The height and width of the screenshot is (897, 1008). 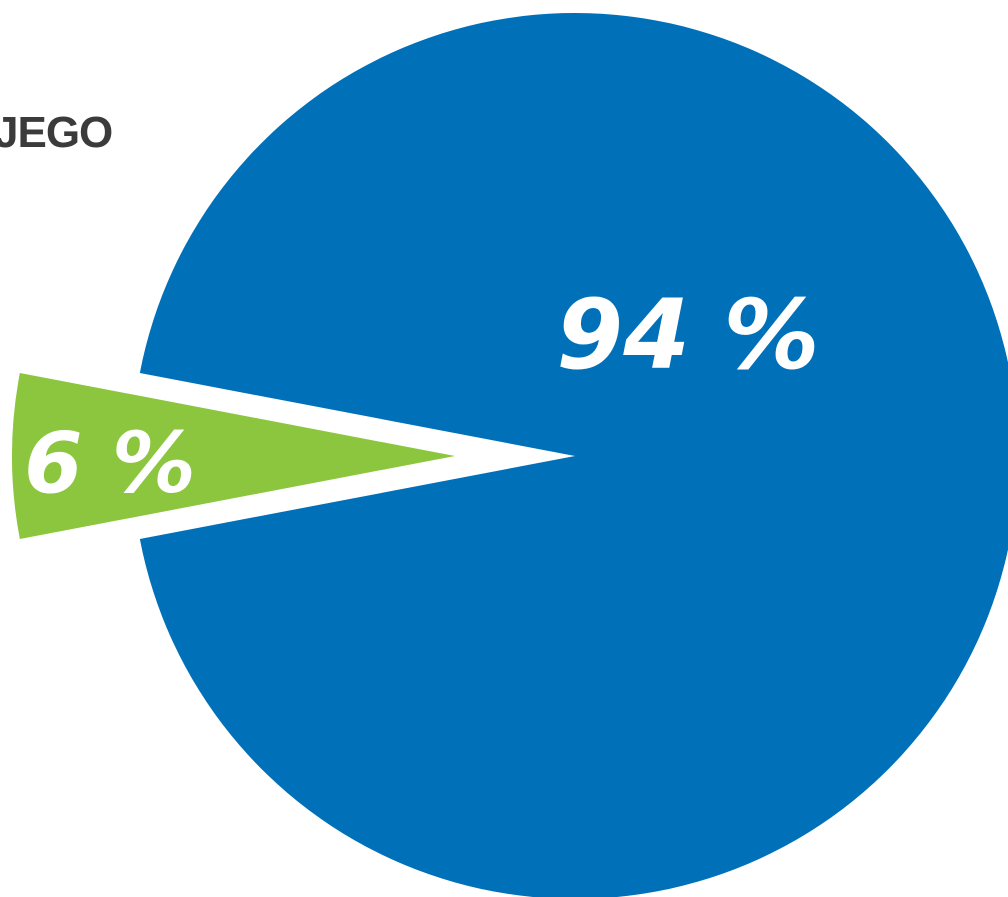 What do you see at coordinates (110, 463) in the screenshot?
I see `pie-slice-label-6: 6 %` at bounding box center [110, 463].